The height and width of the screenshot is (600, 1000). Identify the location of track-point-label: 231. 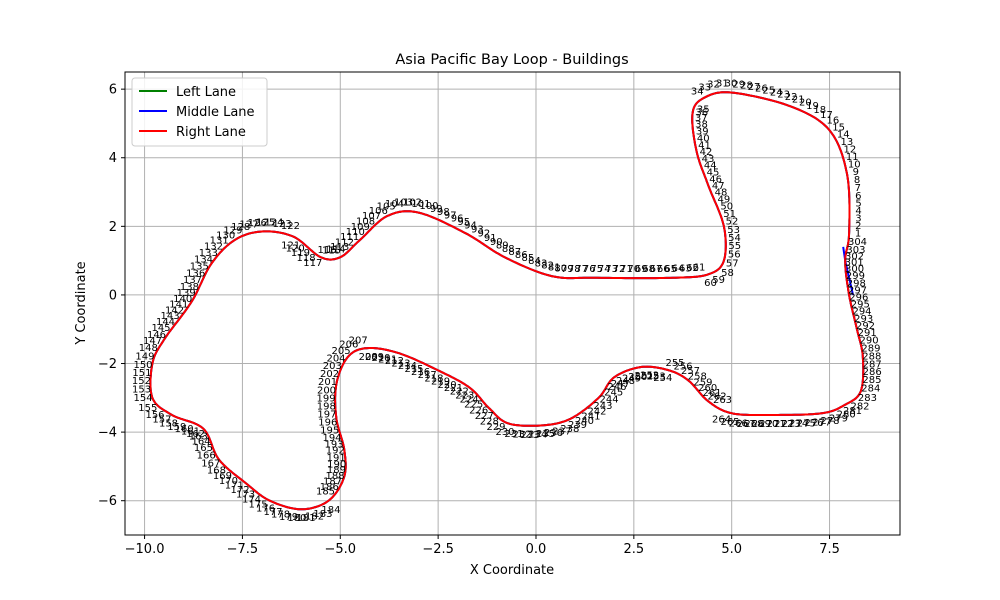
(513, 434).